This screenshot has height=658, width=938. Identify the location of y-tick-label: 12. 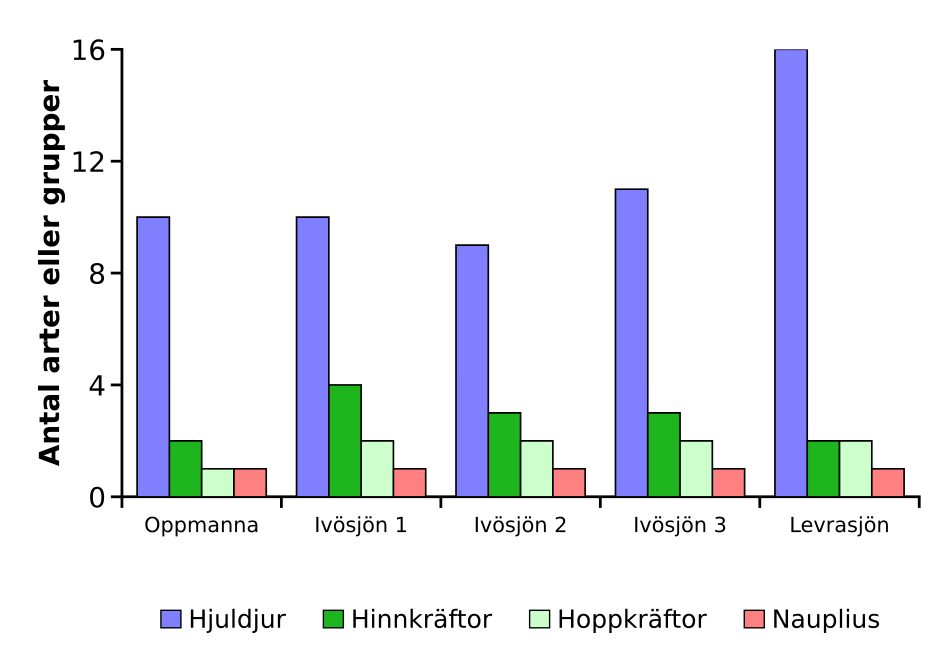
(89, 161).